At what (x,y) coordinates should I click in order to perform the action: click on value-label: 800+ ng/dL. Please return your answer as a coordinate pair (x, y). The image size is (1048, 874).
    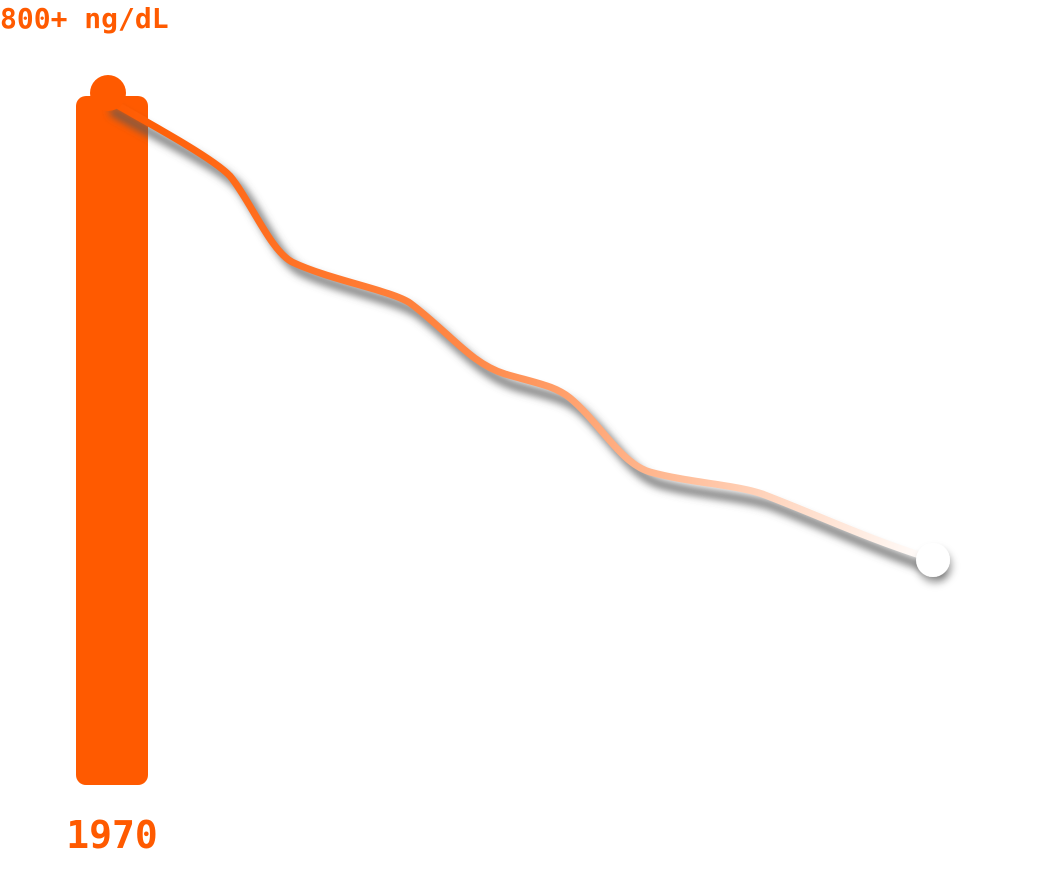
    Looking at the image, I should click on (84, 18).